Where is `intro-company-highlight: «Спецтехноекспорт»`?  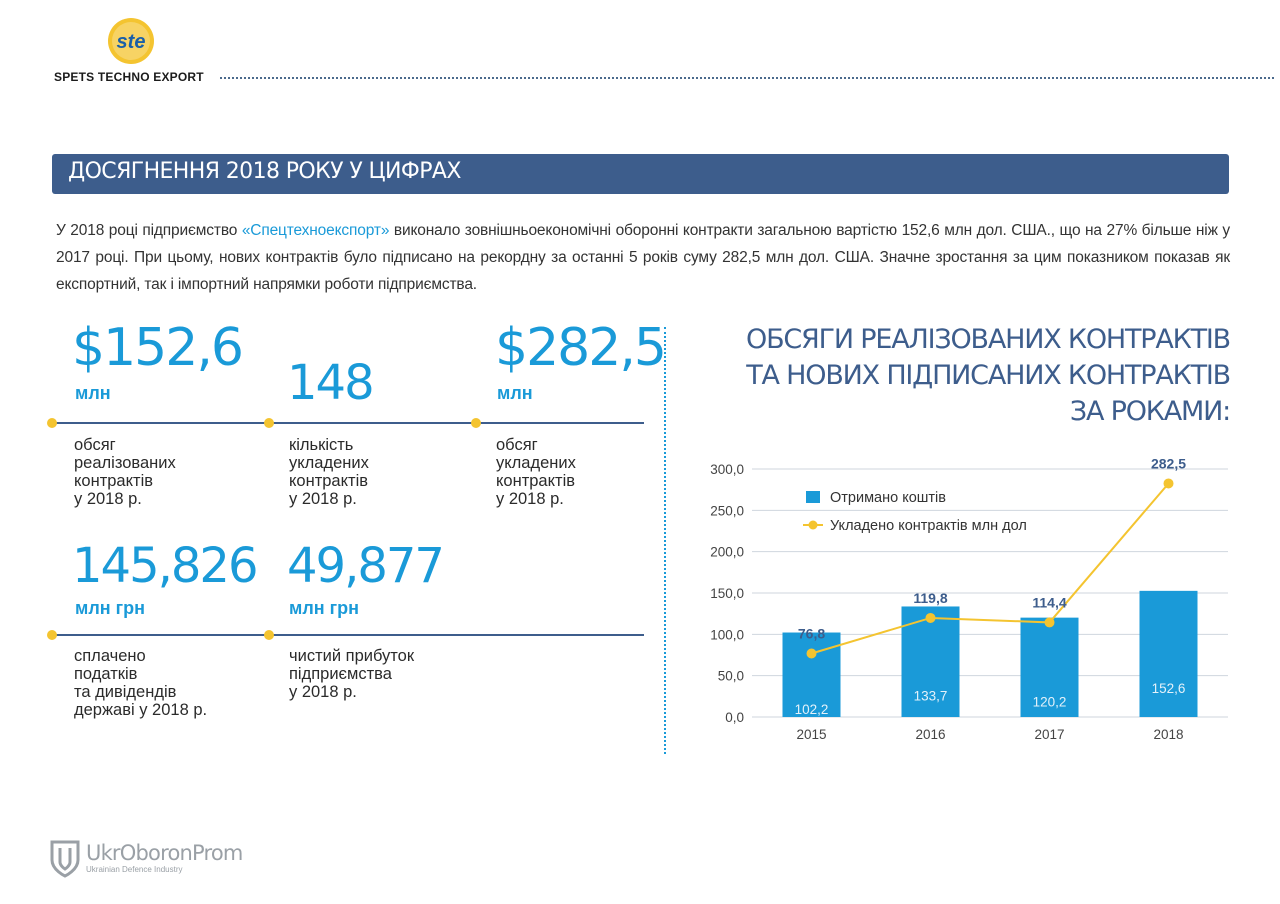 intro-company-highlight: «Спецтехноекспорт» is located at coordinates (315, 230).